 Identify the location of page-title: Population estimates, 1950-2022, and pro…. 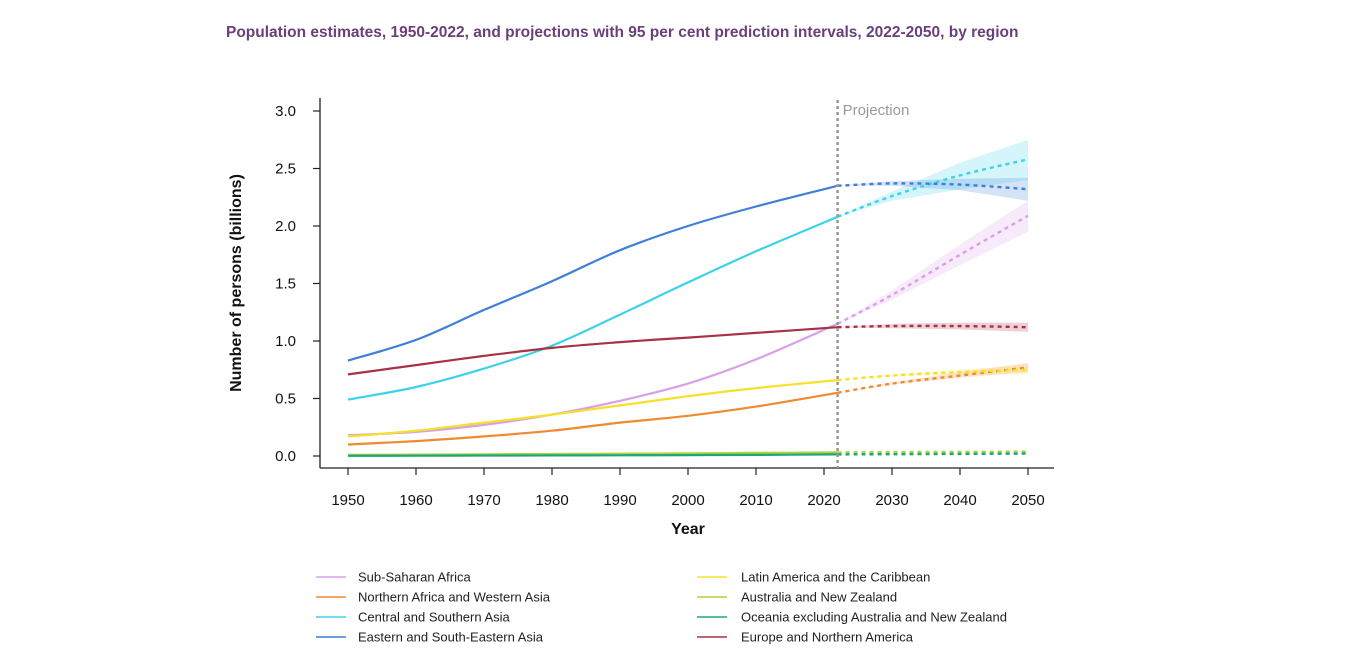
(622, 32).